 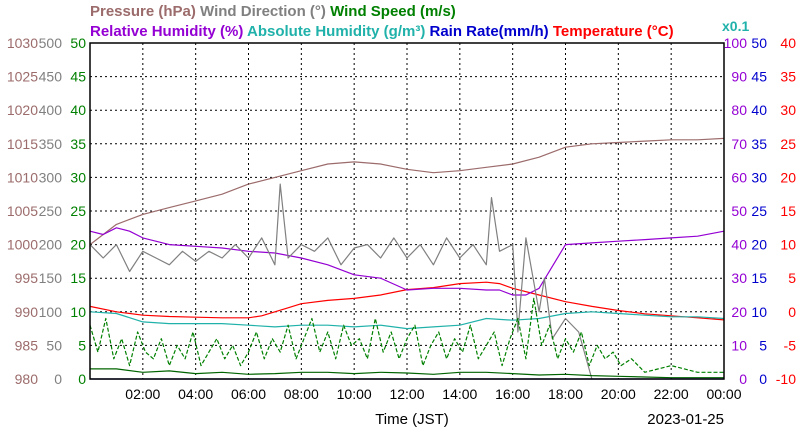 I want to click on pressure-tick-label: 1025, so click(x=22, y=77).